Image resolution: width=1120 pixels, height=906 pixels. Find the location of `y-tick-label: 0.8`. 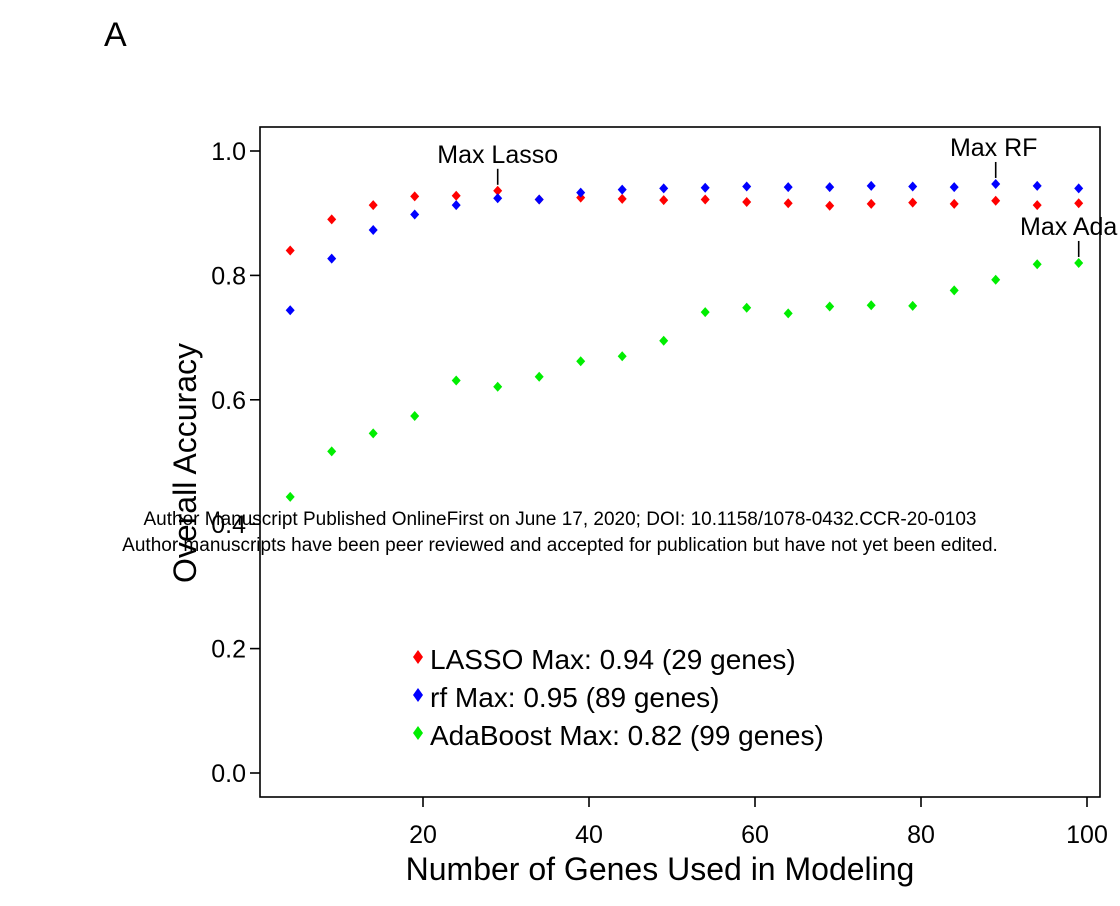

y-tick-label: 0.8 is located at coordinates (228, 276).